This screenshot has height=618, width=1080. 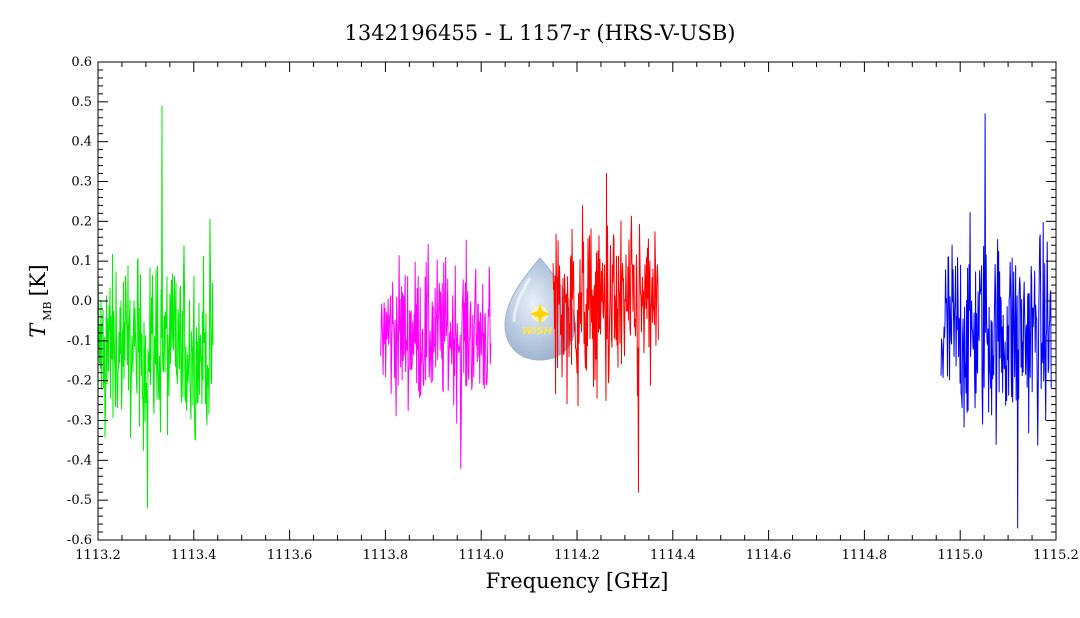 I want to click on wish-logo-highlight, so click(x=522, y=300).